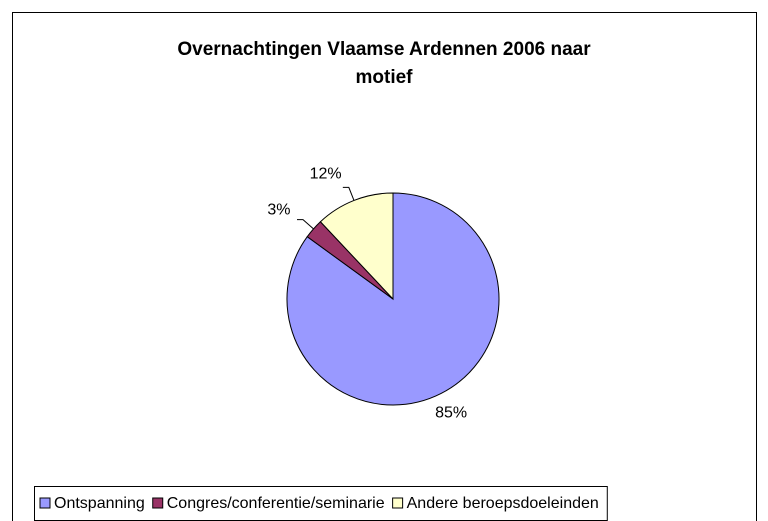 The width and height of the screenshot is (768, 521). Describe the element at coordinates (99, 503) in the screenshot. I see `legend-label: Ontspanning` at that location.